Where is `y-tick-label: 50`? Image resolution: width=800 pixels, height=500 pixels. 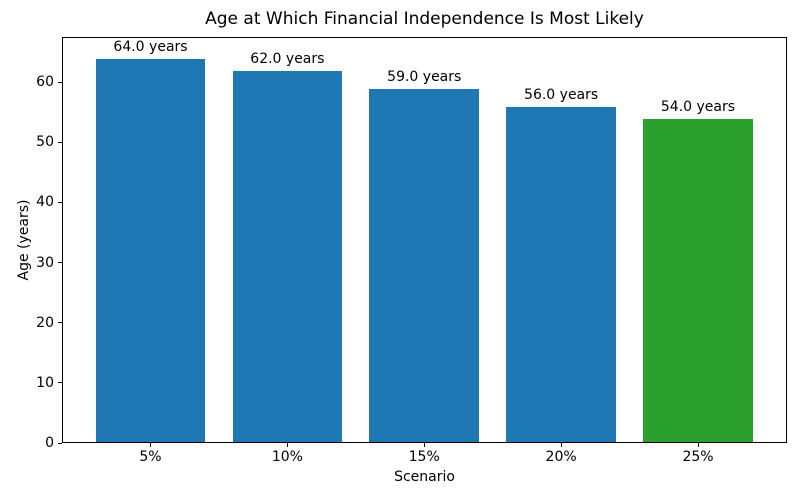 y-tick-label: 50 is located at coordinates (45, 142).